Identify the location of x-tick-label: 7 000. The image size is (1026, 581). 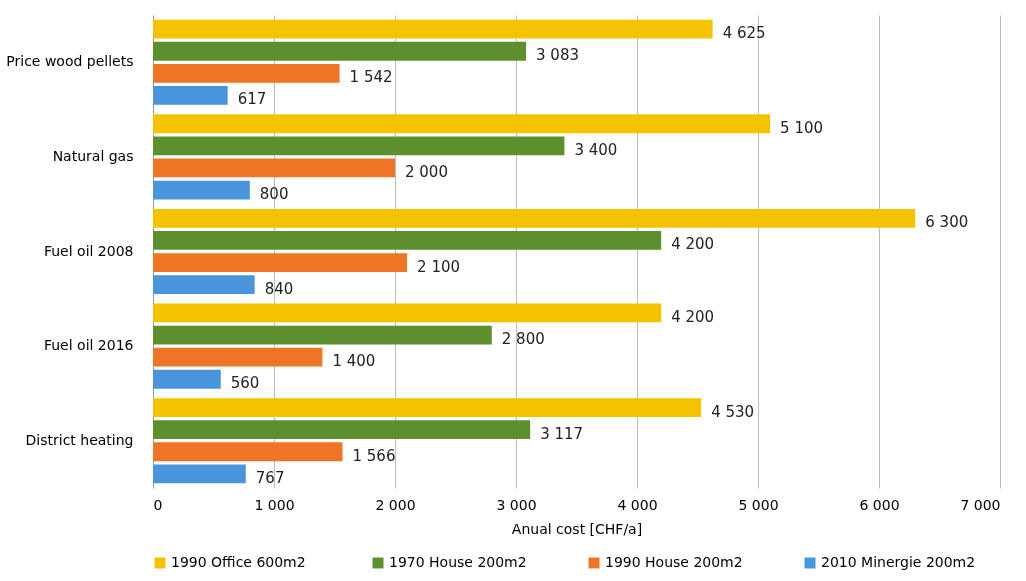
(980, 504).